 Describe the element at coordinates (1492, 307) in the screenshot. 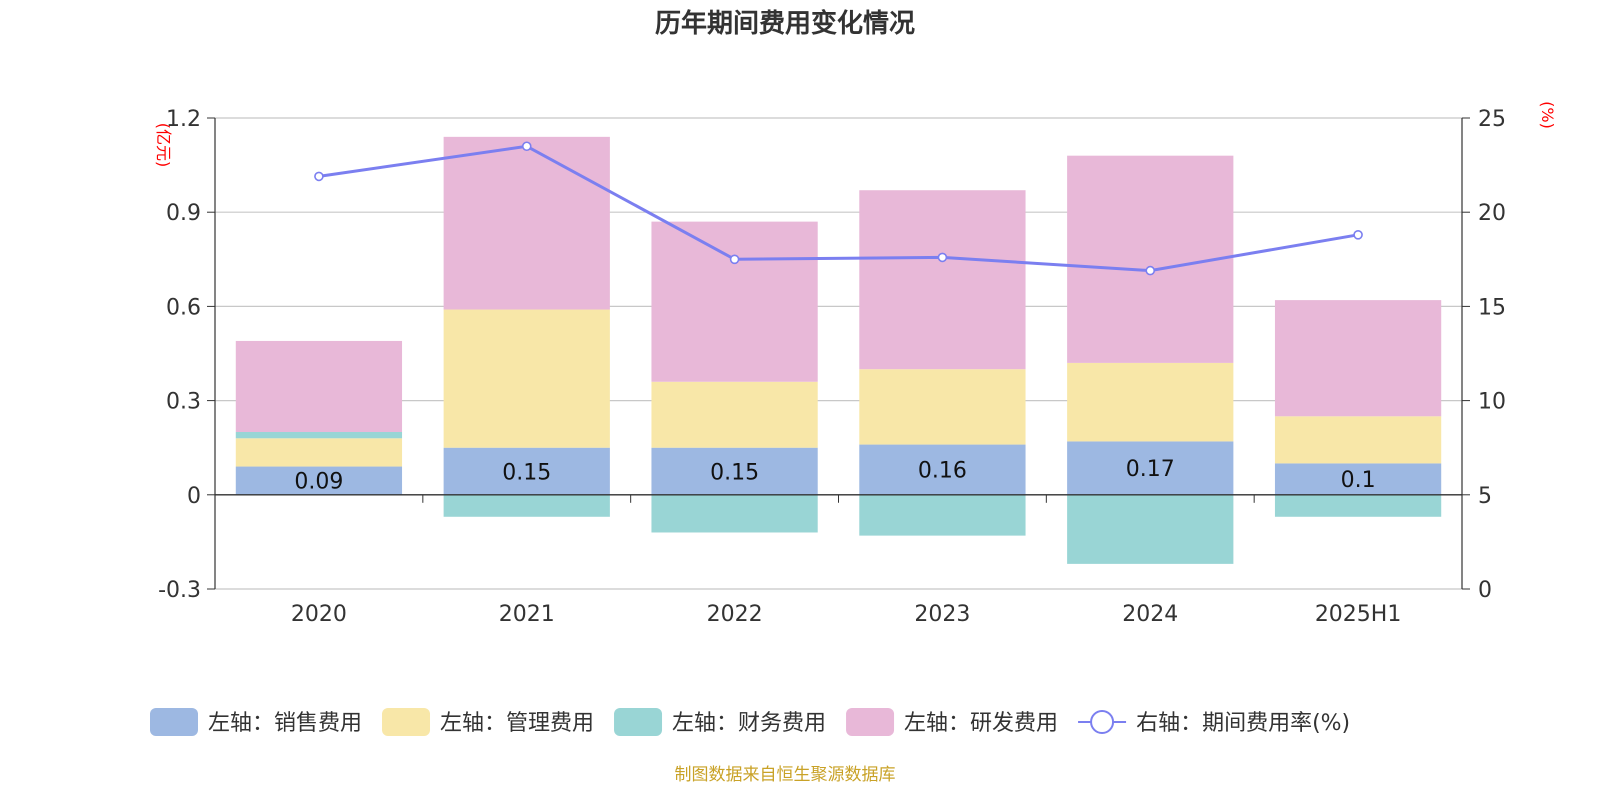

I see `right-tick-label: 15` at that location.